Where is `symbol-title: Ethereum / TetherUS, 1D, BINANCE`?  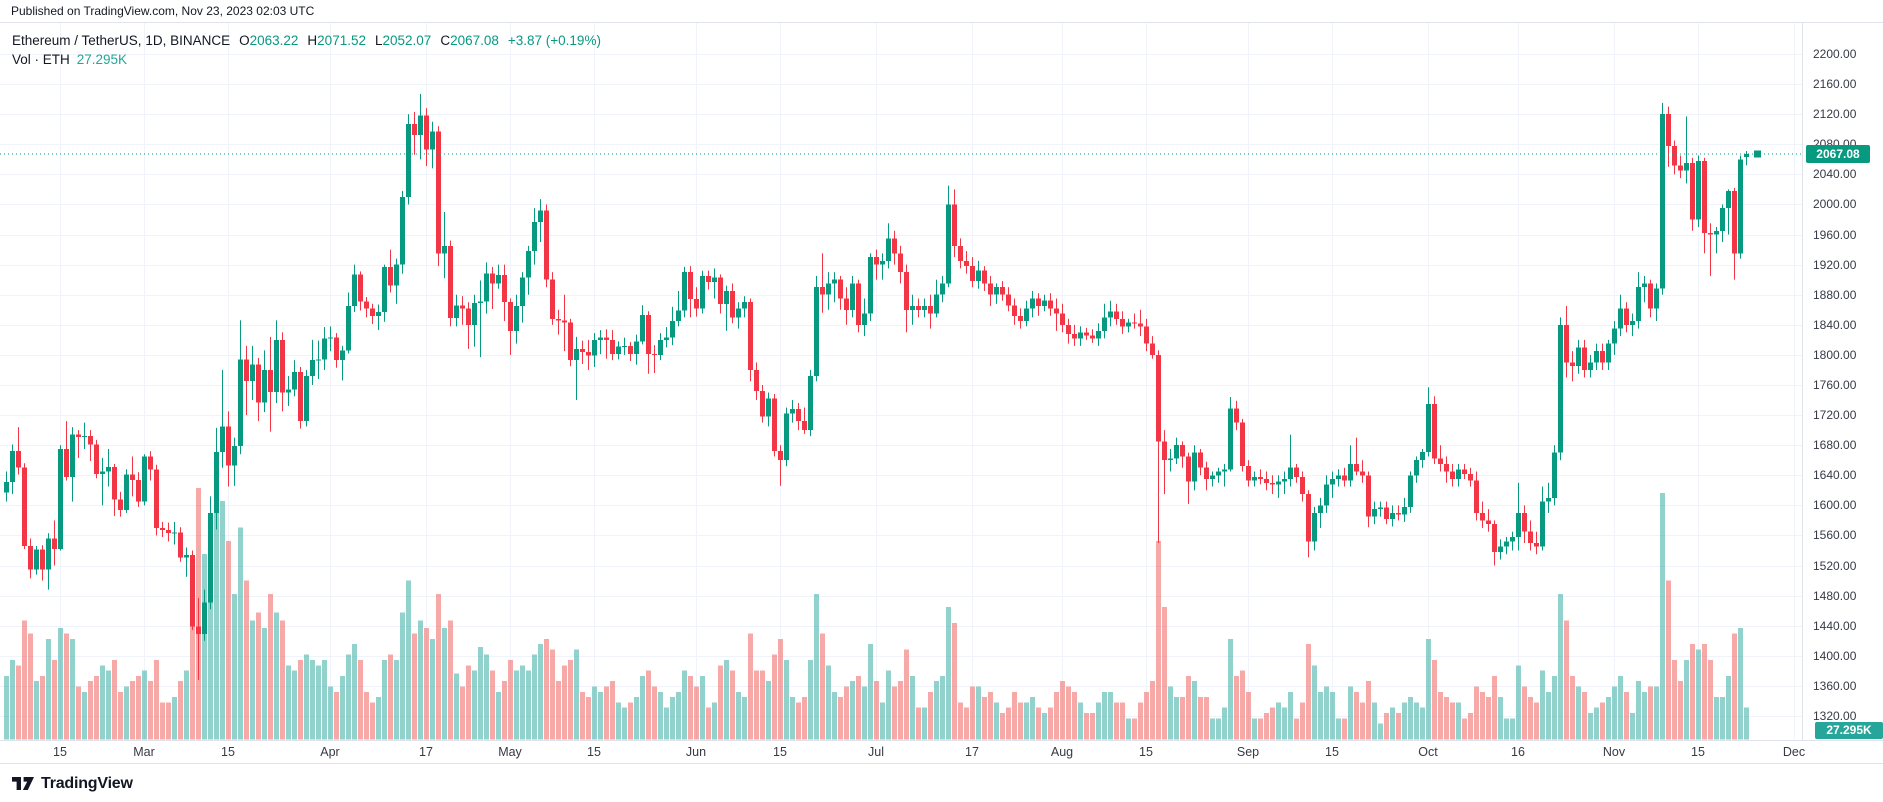 symbol-title: Ethereum / TetherUS, 1D, BINANCE is located at coordinates (121, 40).